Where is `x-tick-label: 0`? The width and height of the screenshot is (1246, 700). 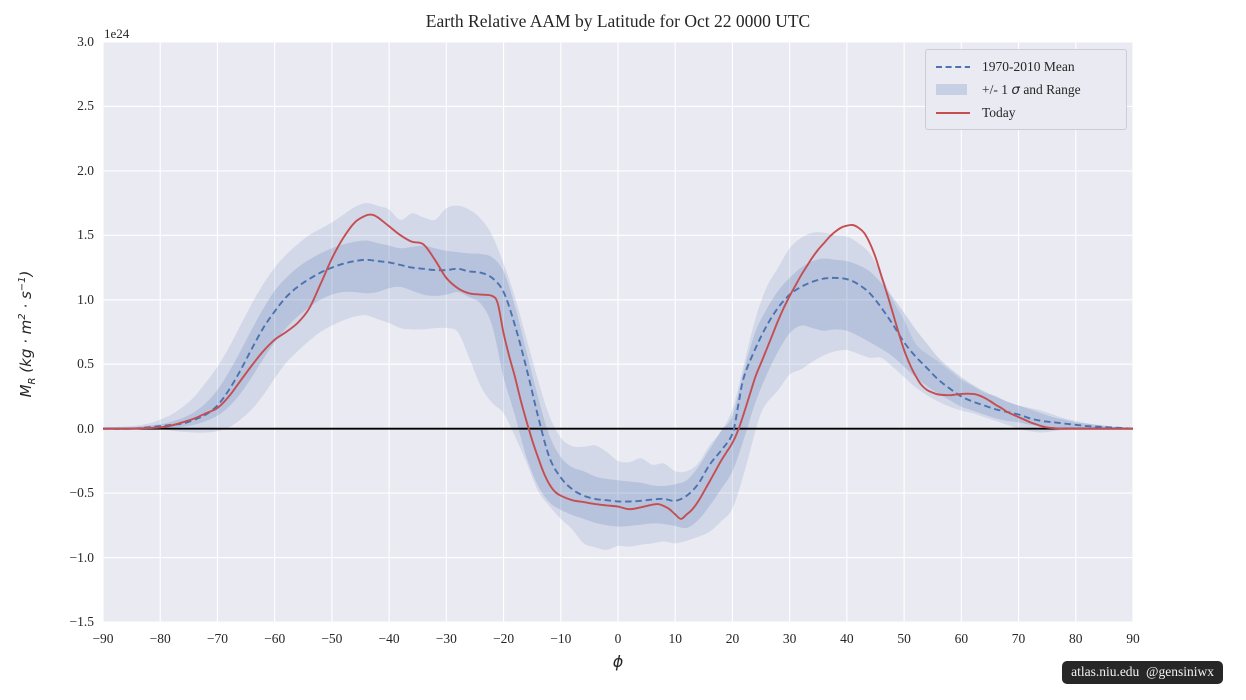 x-tick-label: 0 is located at coordinates (618, 638).